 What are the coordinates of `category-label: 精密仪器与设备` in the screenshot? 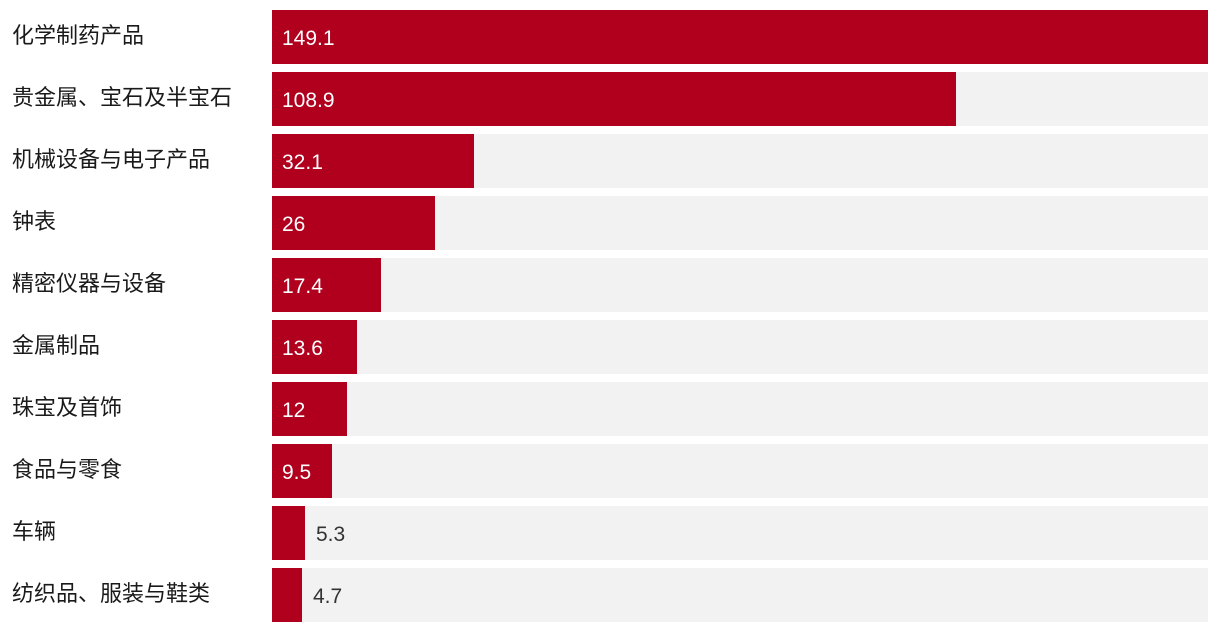 It's located at (89, 284).